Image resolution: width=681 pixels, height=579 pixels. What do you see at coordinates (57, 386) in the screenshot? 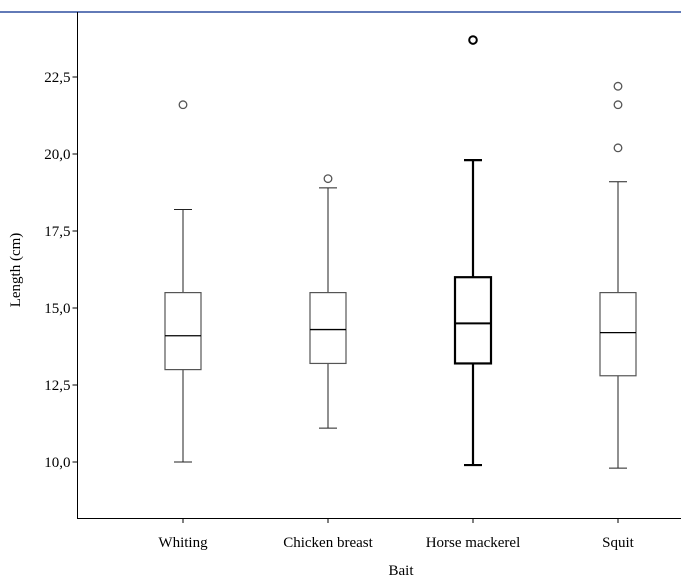
I see `y-tick-label: 12,5` at bounding box center [57, 386].